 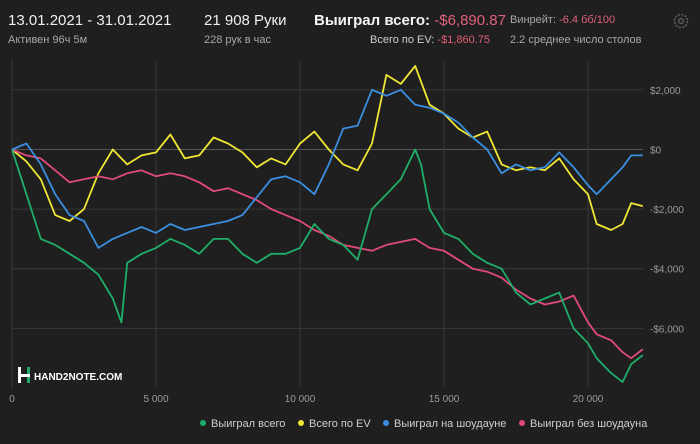 What do you see at coordinates (681, 21) in the screenshot?
I see `gear-icon` at bounding box center [681, 21].